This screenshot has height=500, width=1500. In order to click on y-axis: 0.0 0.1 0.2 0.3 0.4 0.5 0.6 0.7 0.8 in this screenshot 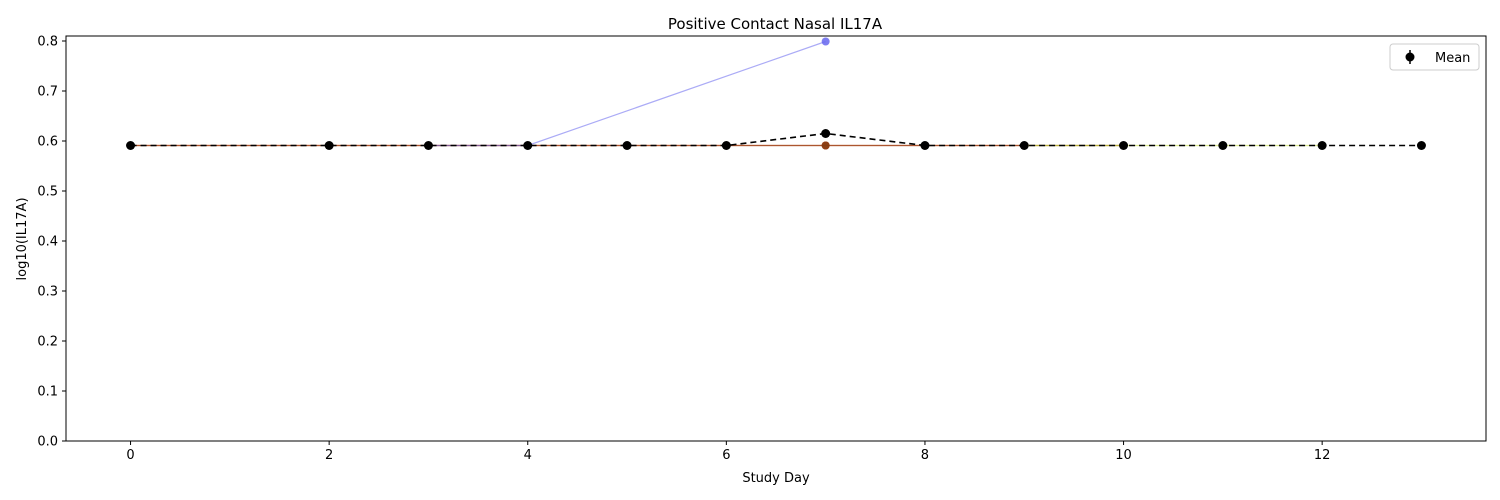, I will do `click(51, 242)`.